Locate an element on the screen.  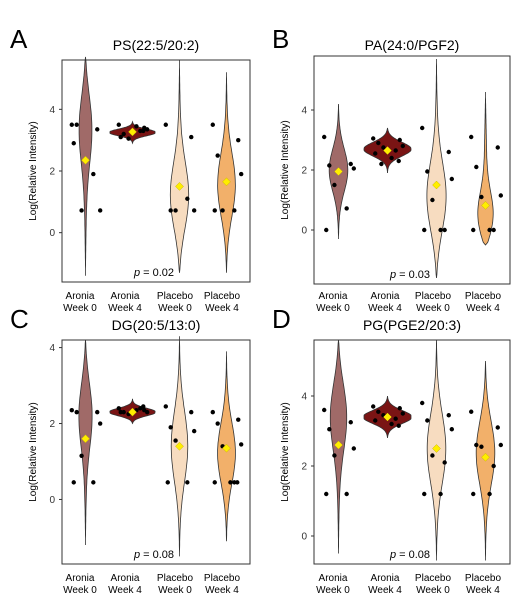
panel-letter: B is located at coordinates (280, 39).